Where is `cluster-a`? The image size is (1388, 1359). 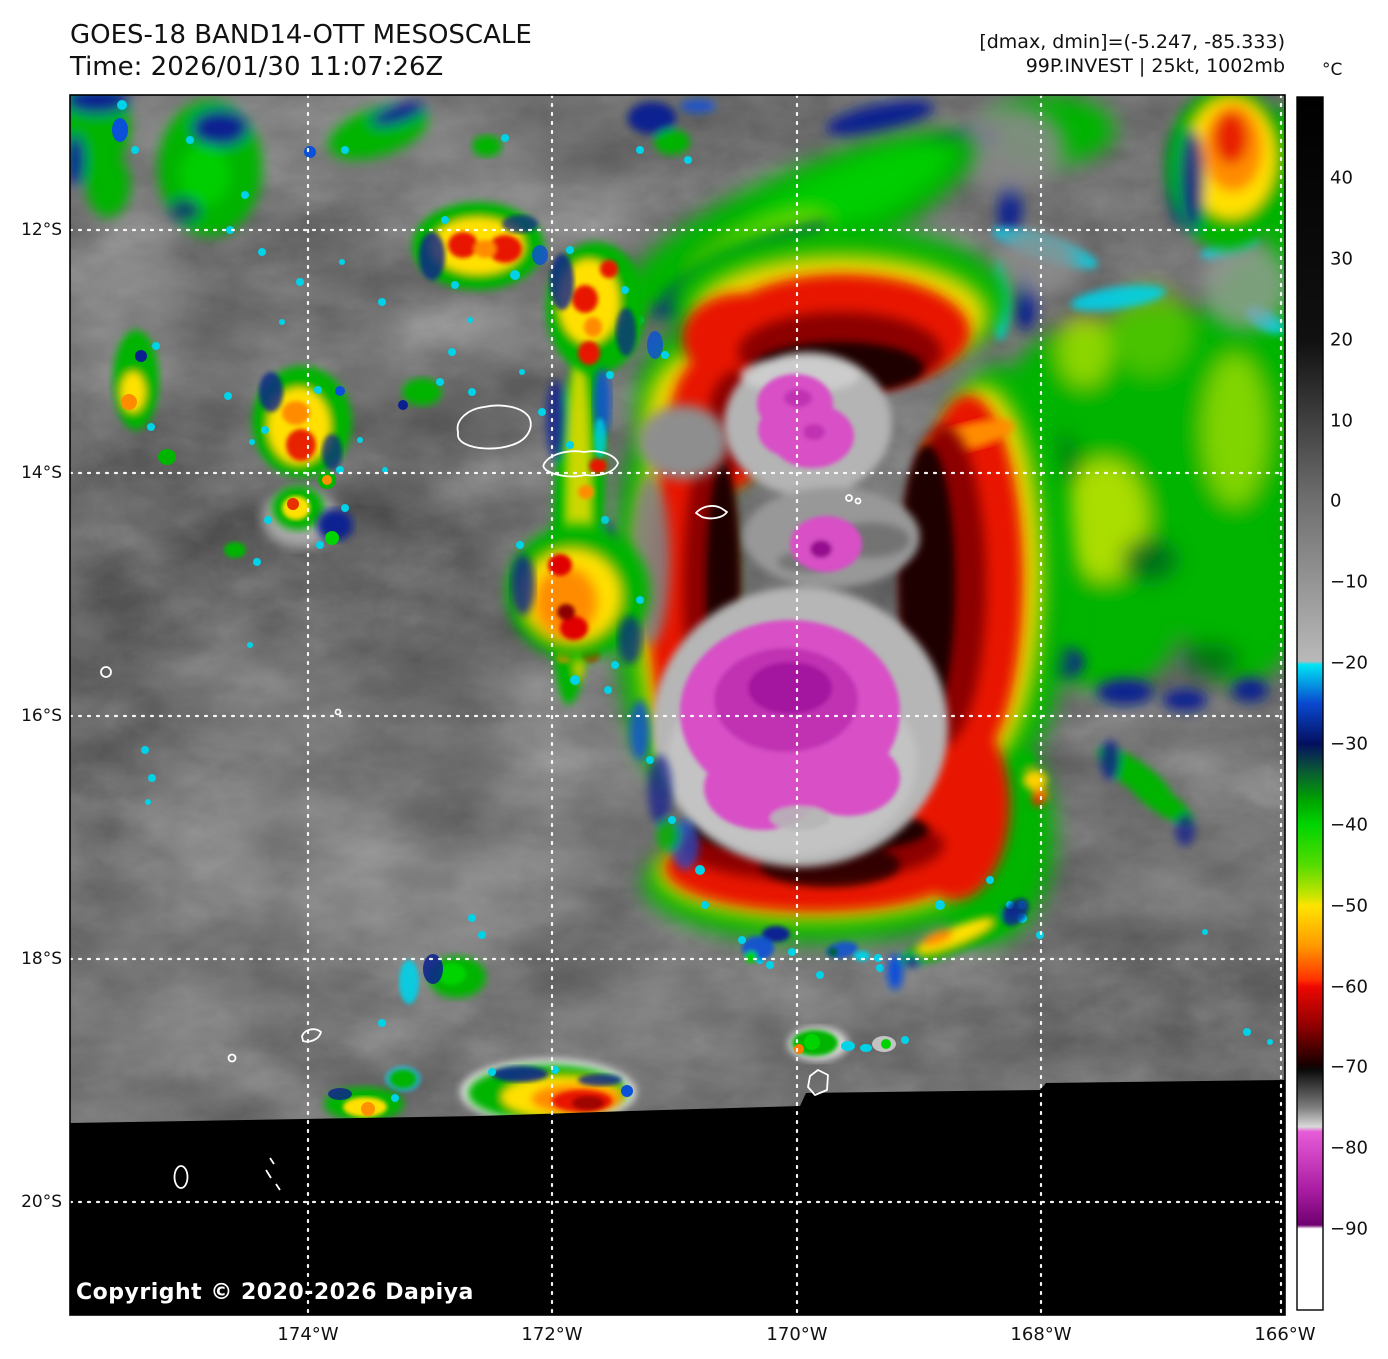
cluster-a is located at coordinates (480, 246).